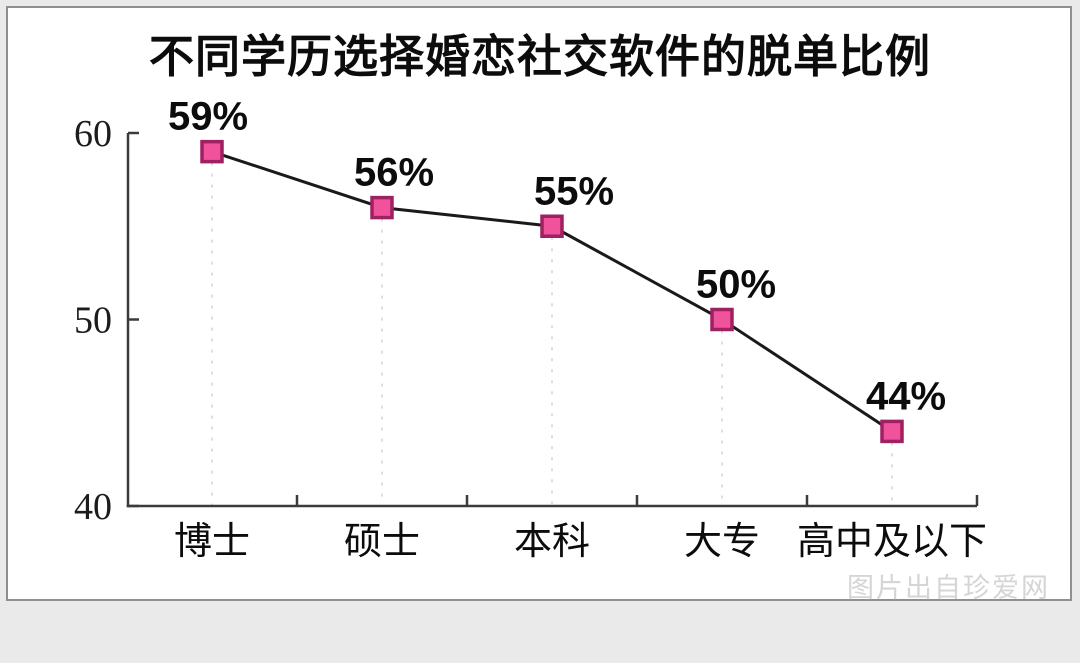  Describe the element at coordinates (722, 542) in the screenshot. I see `x-category-label: 大专` at that location.